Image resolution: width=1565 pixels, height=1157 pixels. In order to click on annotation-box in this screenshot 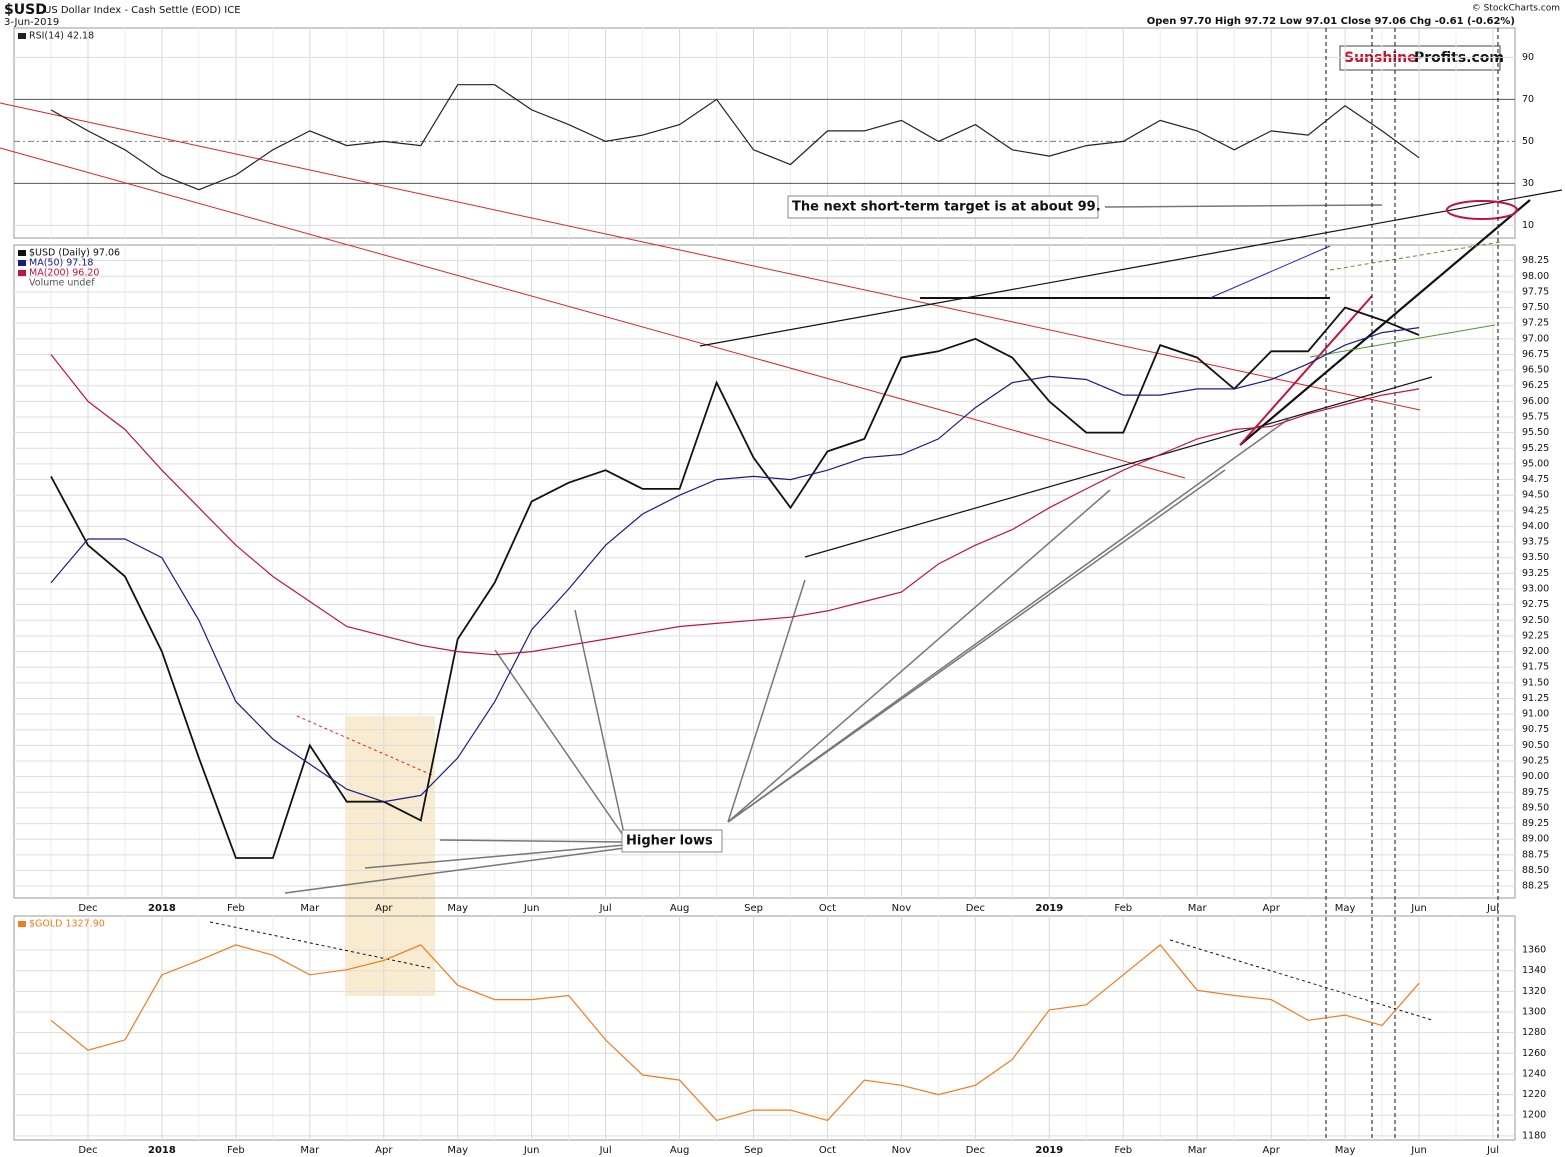, I will do `click(672, 841)`.